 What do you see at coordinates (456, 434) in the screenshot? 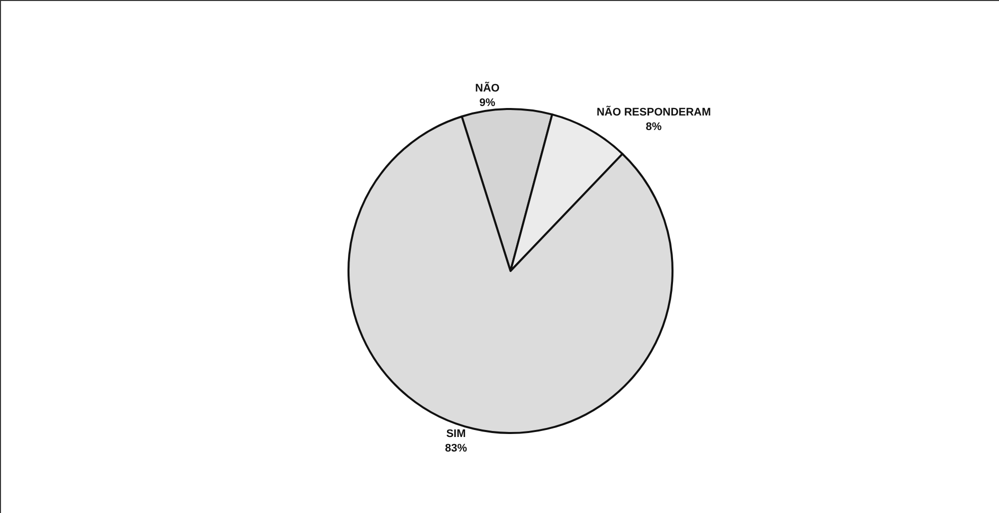
I see `slice-label: SIM` at bounding box center [456, 434].